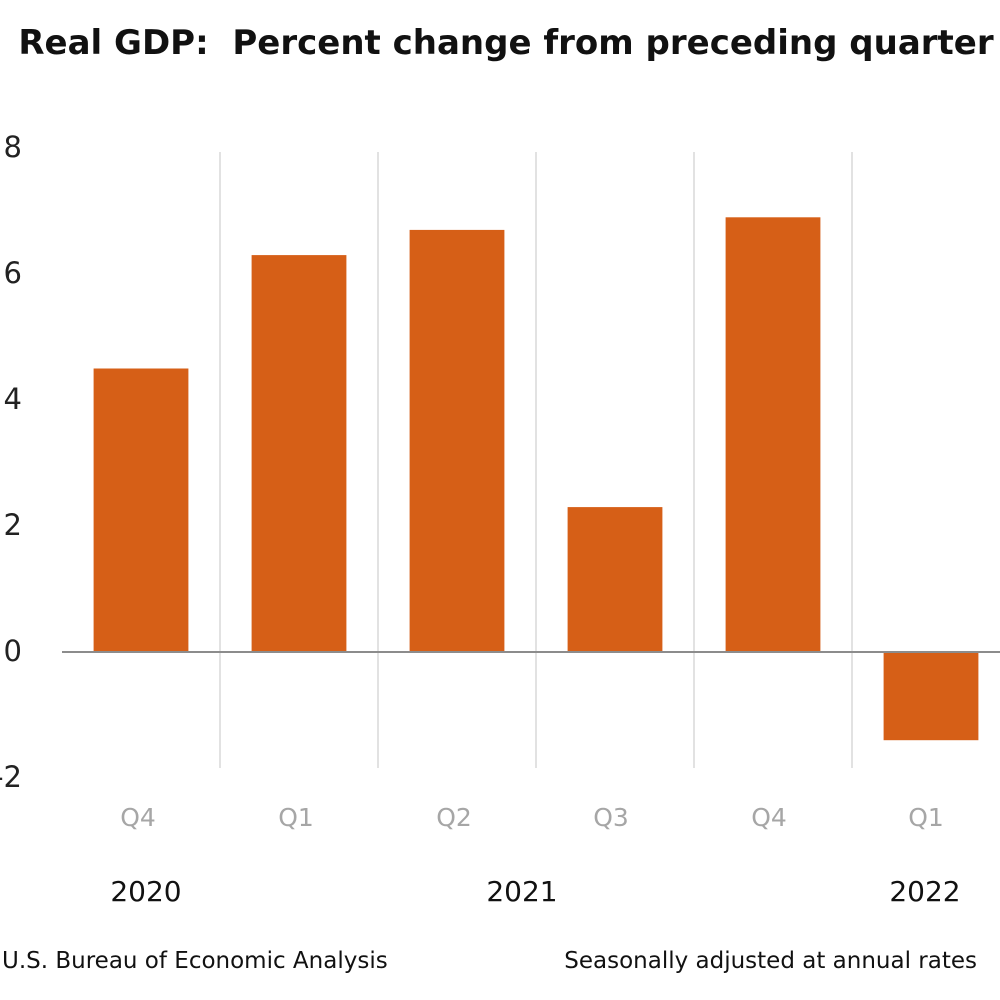 This screenshot has height=1000, width=1000. I want to click on seasonal-note: Seasonally adjusted at annual rates, so click(770, 961).